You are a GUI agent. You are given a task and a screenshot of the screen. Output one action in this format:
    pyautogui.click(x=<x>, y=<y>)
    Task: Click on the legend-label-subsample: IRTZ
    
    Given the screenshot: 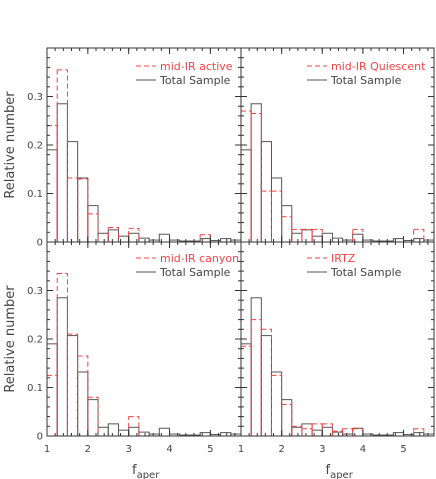 What is the action you would take?
    pyautogui.click(x=343, y=258)
    